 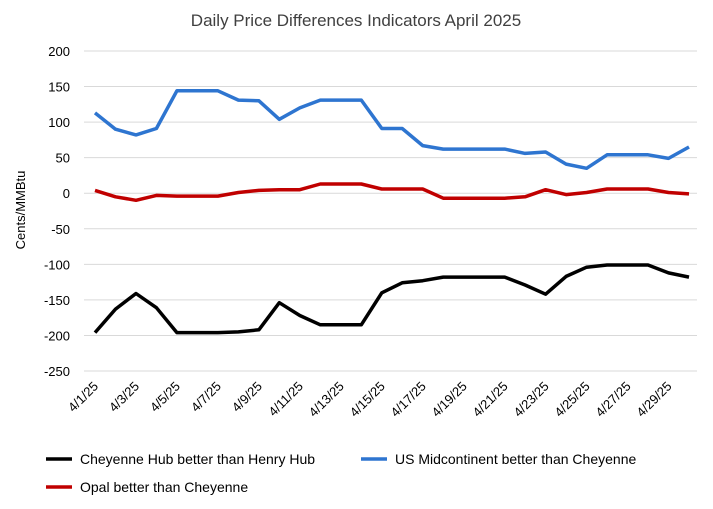 I want to click on x-tick-label: 4/3/25, so click(x=124, y=397).